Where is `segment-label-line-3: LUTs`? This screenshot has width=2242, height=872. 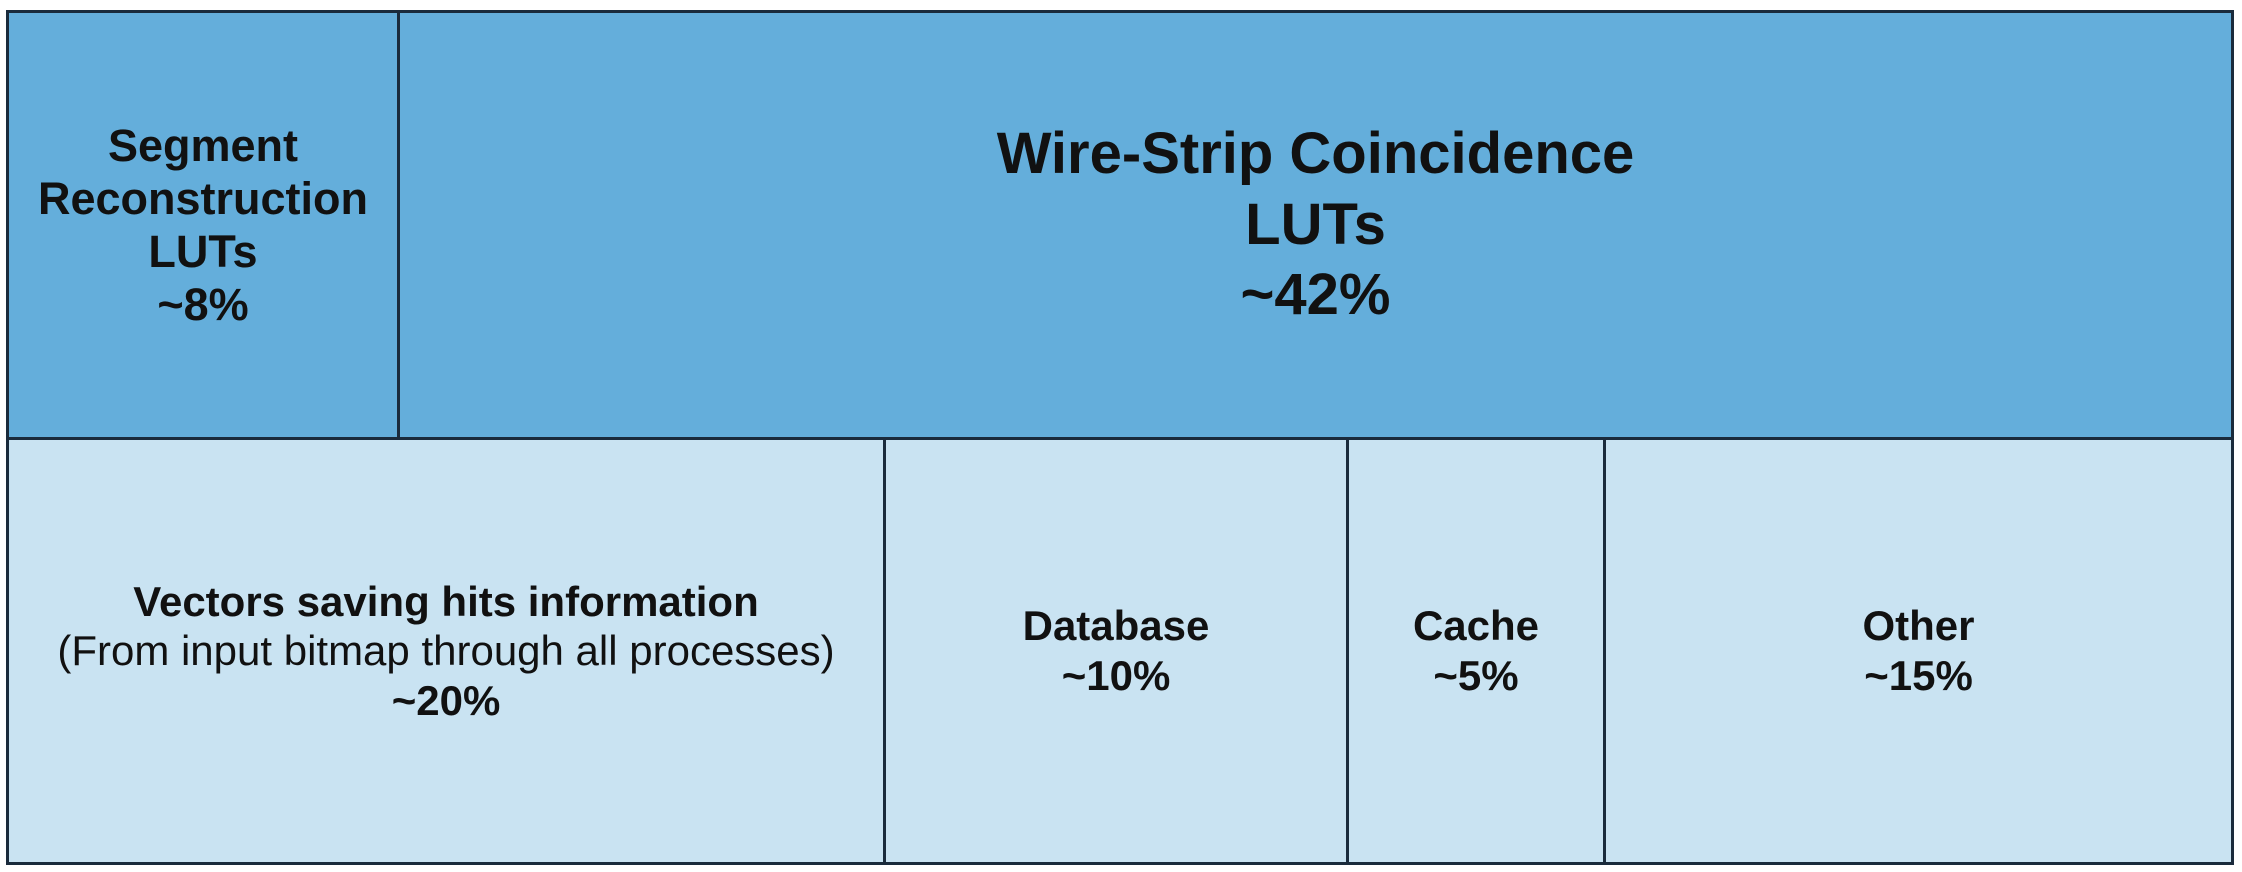 segment-label-line-3: LUTs is located at coordinates (202, 251).